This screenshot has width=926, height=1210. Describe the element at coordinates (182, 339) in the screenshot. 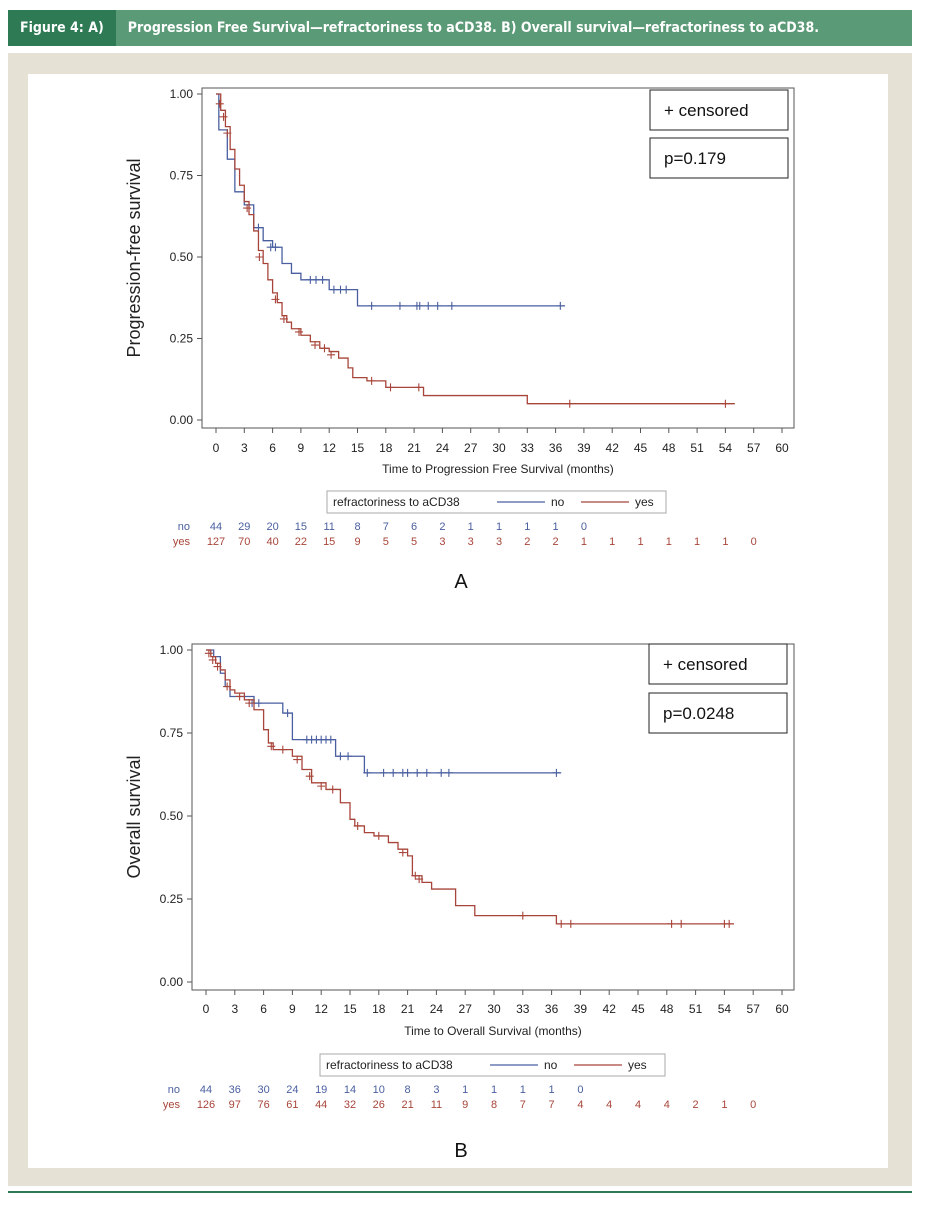

I see `chart-a-y-tick-label: 0.25` at that location.